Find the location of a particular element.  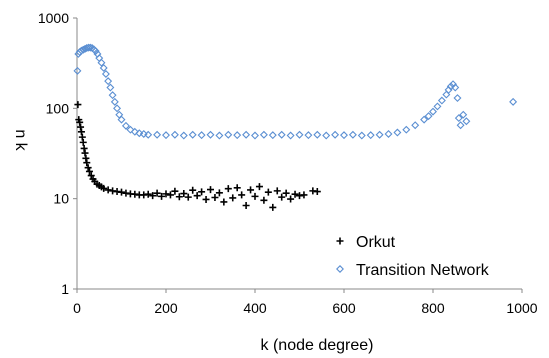

legend-diamond-marker is located at coordinates (340, 269).